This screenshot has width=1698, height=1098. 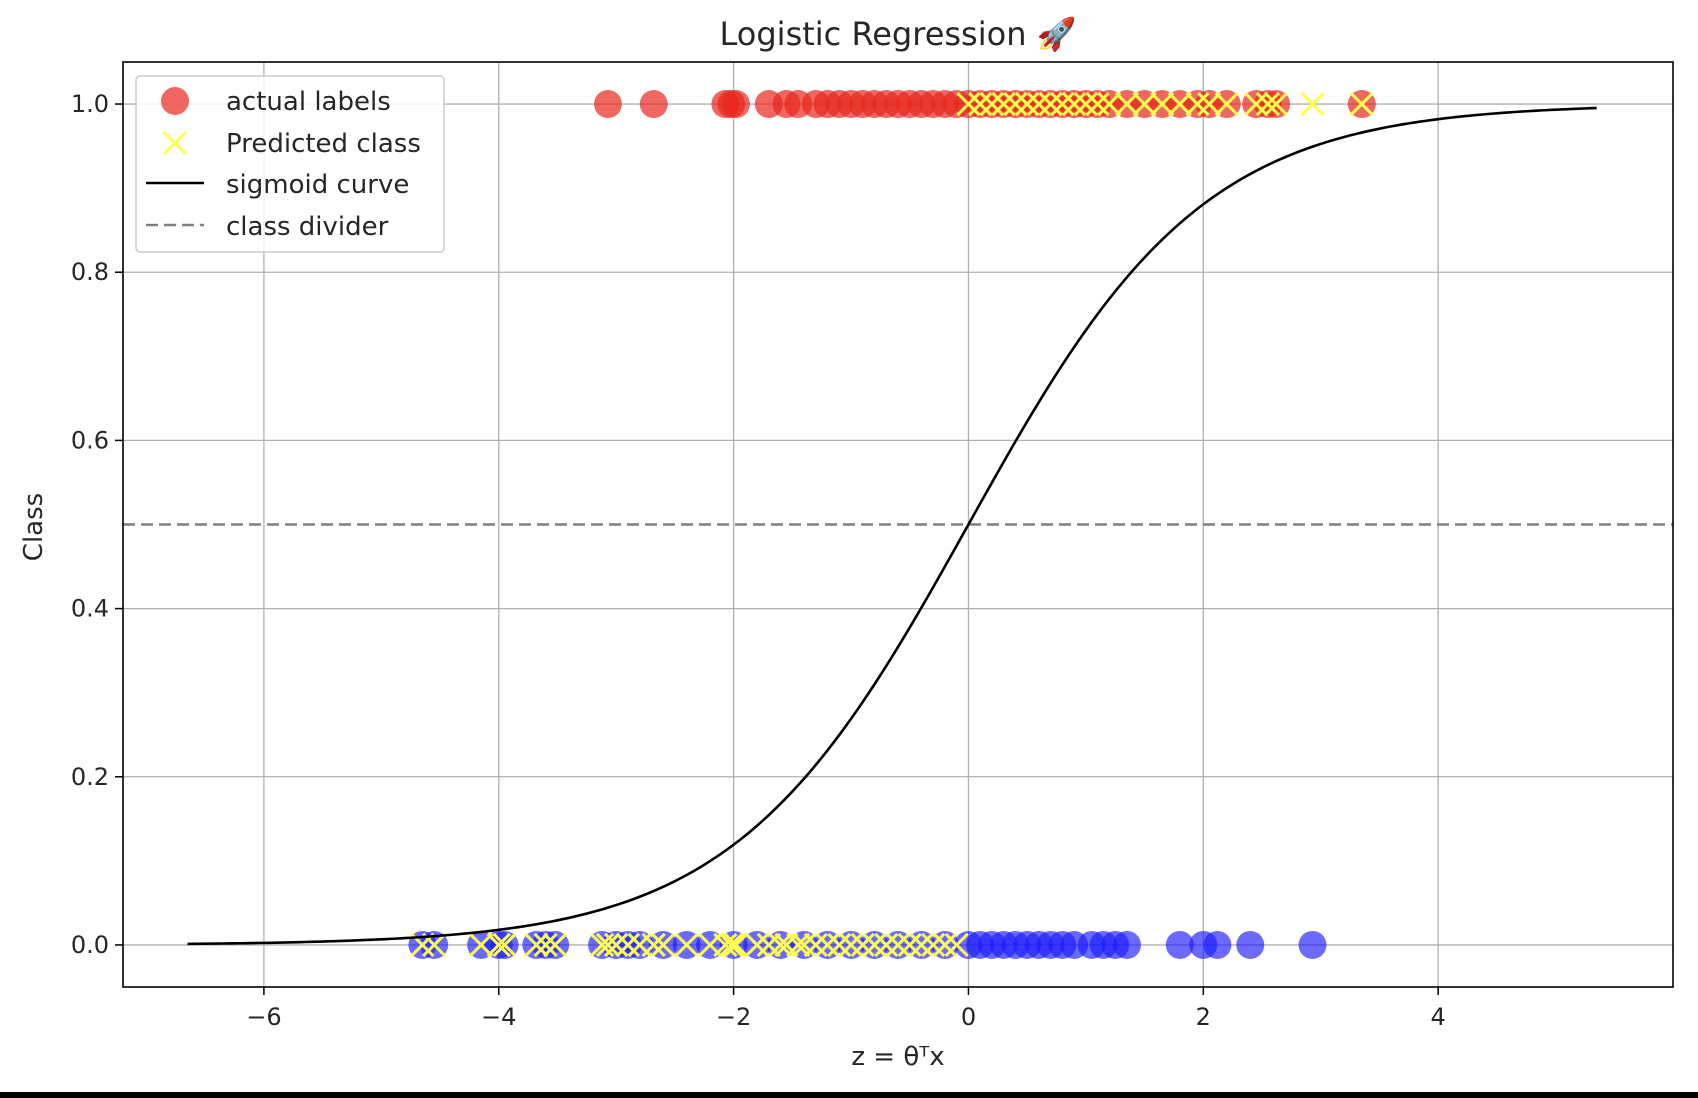 I want to click on actual-point-class1, so click(x=653, y=104).